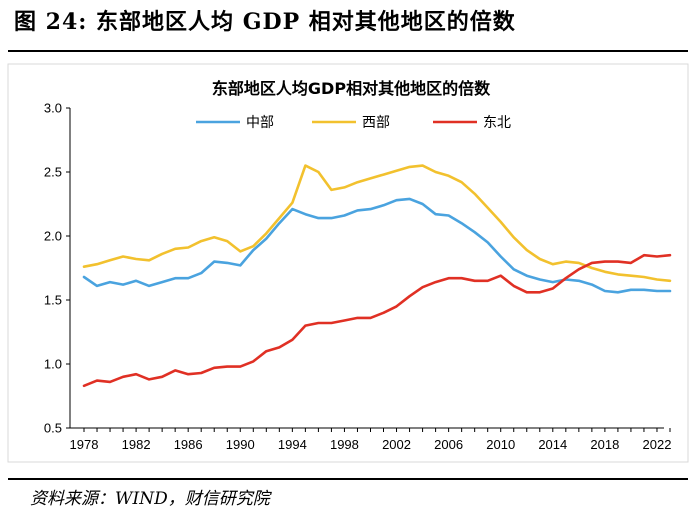  What do you see at coordinates (552, 444) in the screenshot?
I see `x-tick-label: 2014` at bounding box center [552, 444].